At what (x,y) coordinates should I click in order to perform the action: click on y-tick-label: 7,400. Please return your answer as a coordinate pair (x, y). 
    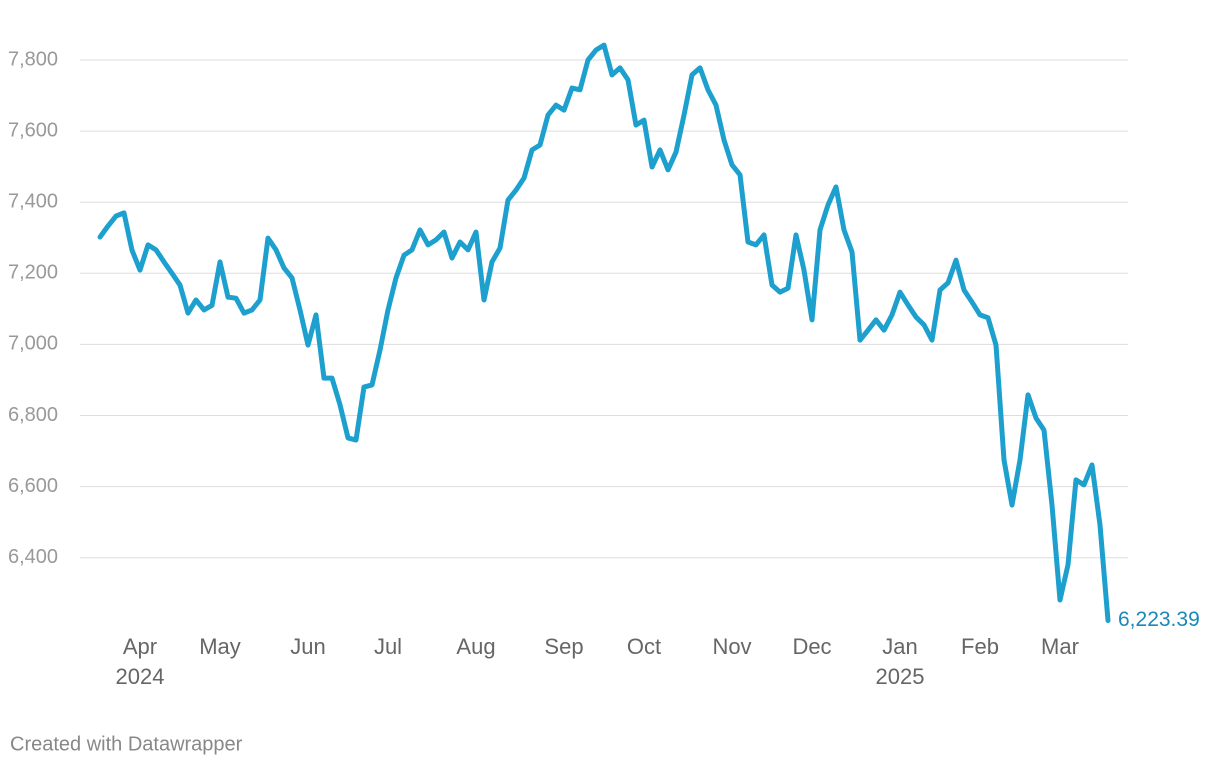
    Looking at the image, I should click on (33, 201).